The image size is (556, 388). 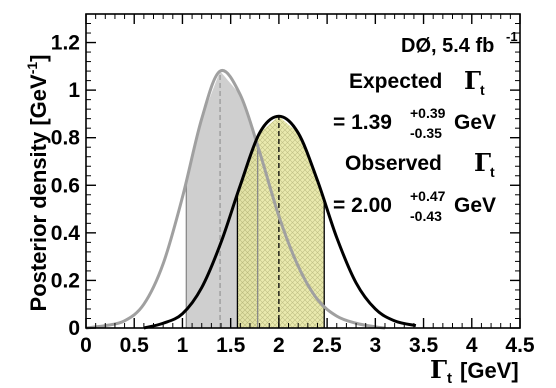 I want to click on expected-gamma-sub: t, so click(x=482, y=90).